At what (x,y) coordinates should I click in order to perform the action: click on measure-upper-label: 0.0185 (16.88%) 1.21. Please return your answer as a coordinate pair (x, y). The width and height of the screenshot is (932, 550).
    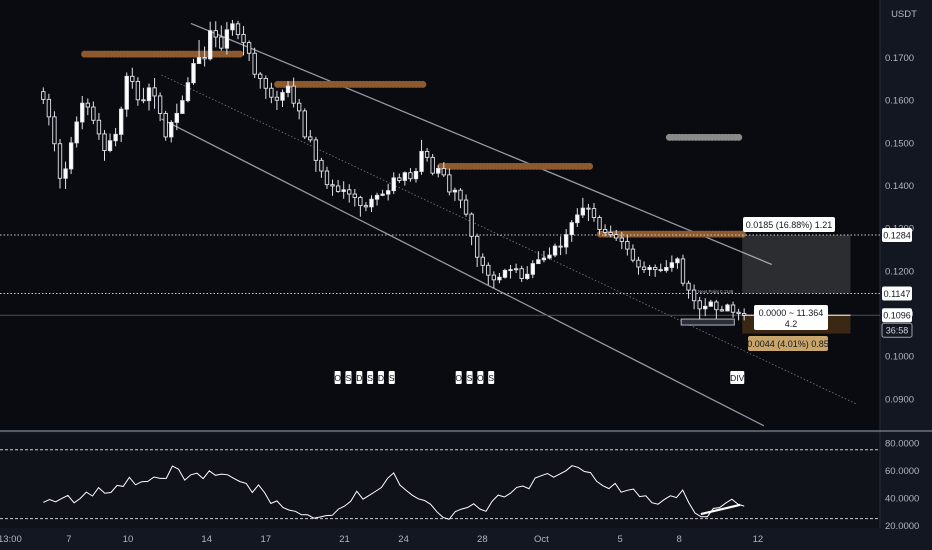
    Looking at the image, I should click on (789, 224).